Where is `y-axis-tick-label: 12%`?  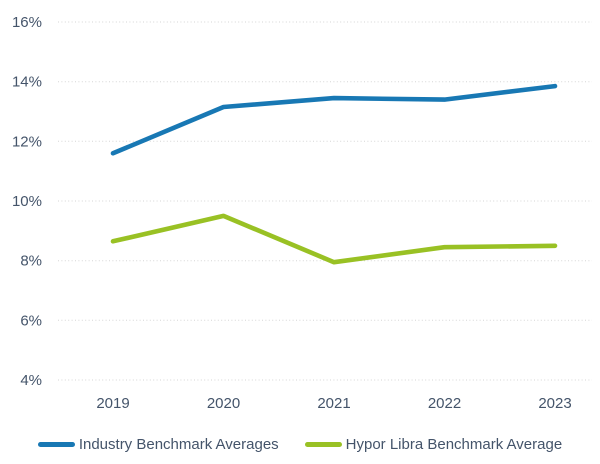
y-axis-tick-label: 12% is located at coordinates (27, 141).